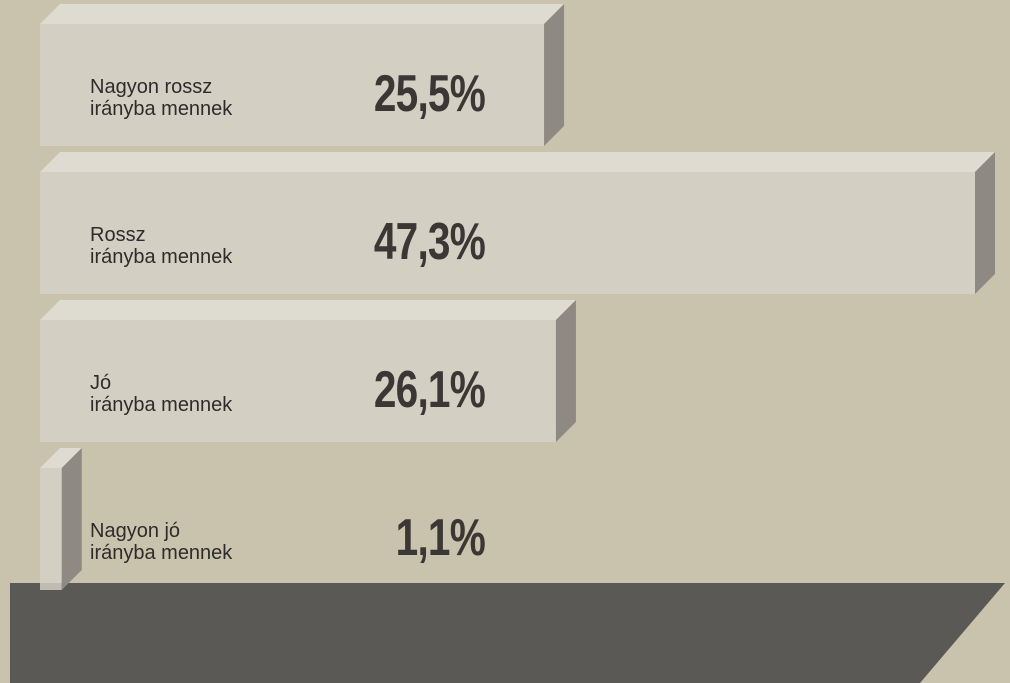 This screenshot has width=1010, height=683. What do you see at coordinates (161, 98) in the screenshot?
I see `category-label: Nagyon rossz irányba mennek` at bounding box center [161, 98].